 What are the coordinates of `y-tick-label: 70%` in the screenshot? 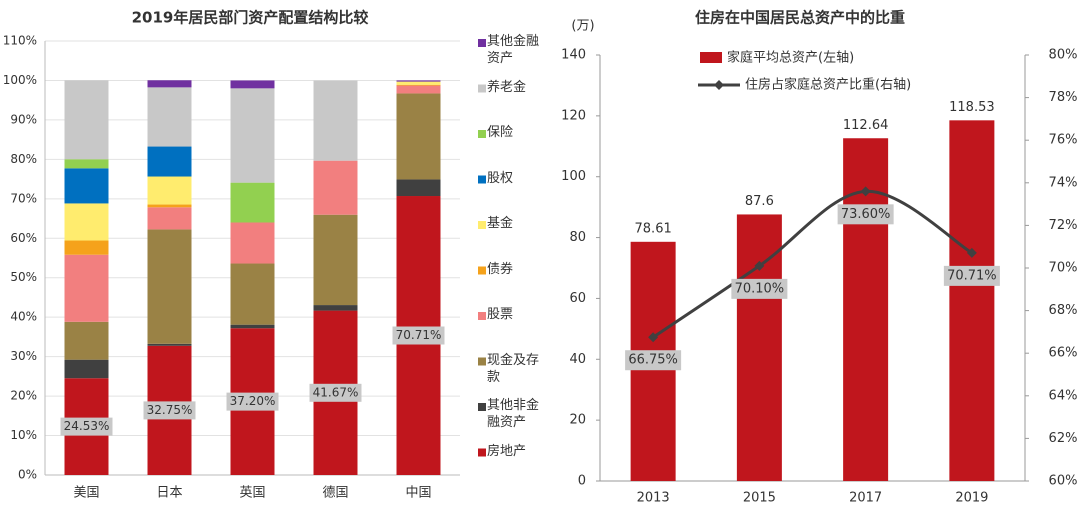 It's located at (23, 198).